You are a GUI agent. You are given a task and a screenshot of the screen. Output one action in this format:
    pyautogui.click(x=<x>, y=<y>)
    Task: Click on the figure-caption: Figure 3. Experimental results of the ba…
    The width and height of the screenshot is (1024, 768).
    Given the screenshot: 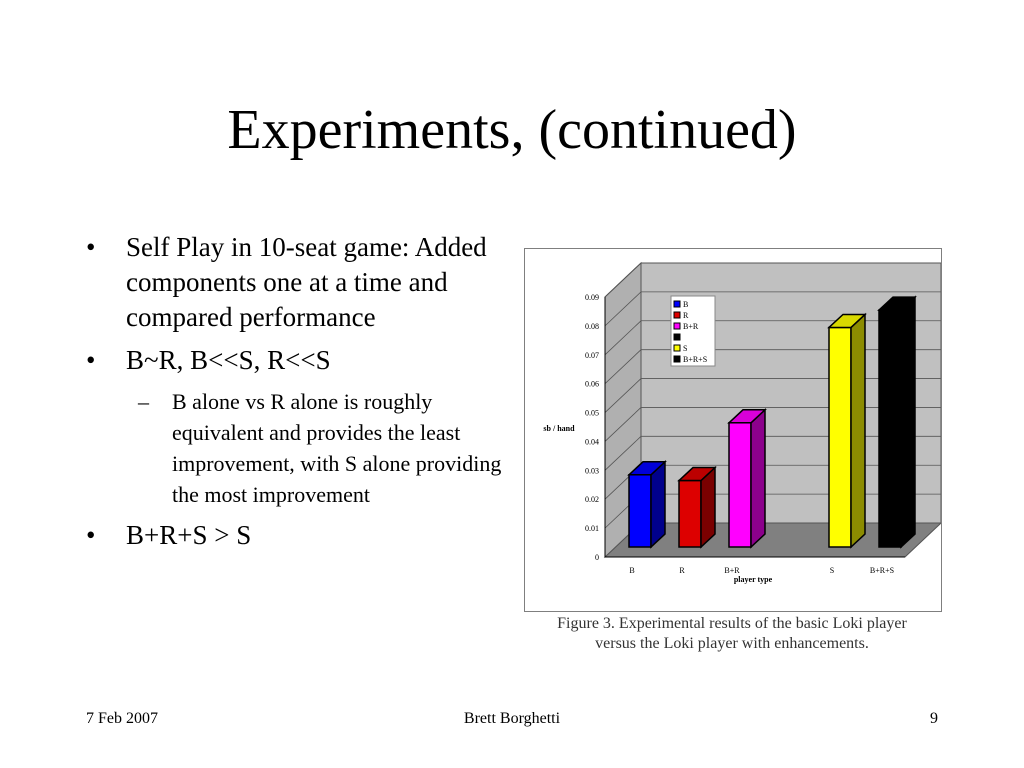 What is the action you would take?
    pyautogui.click(x=732, y=634)
    